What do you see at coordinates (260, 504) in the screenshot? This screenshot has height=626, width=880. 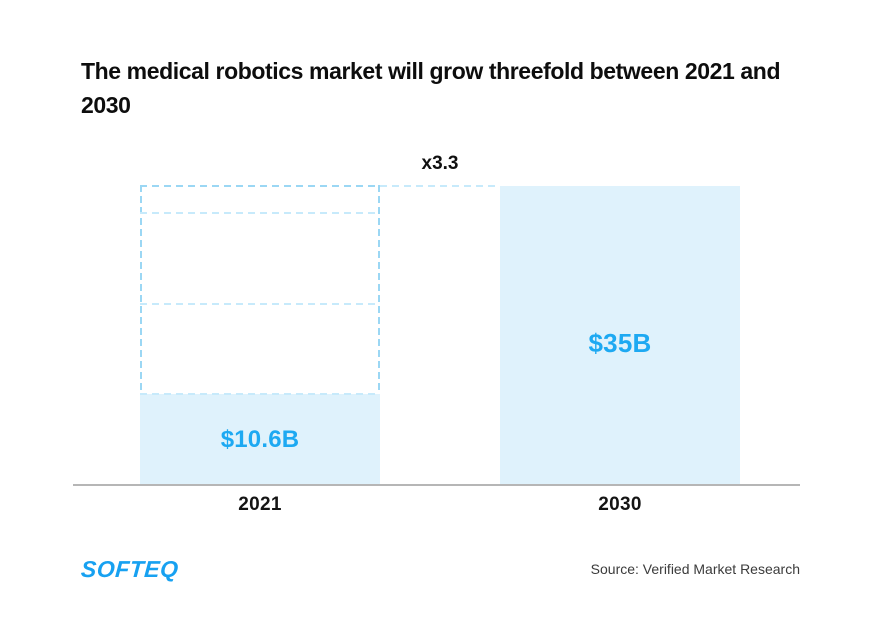 I see `category-label-2021: 2021` at bounding box center [260, 504].